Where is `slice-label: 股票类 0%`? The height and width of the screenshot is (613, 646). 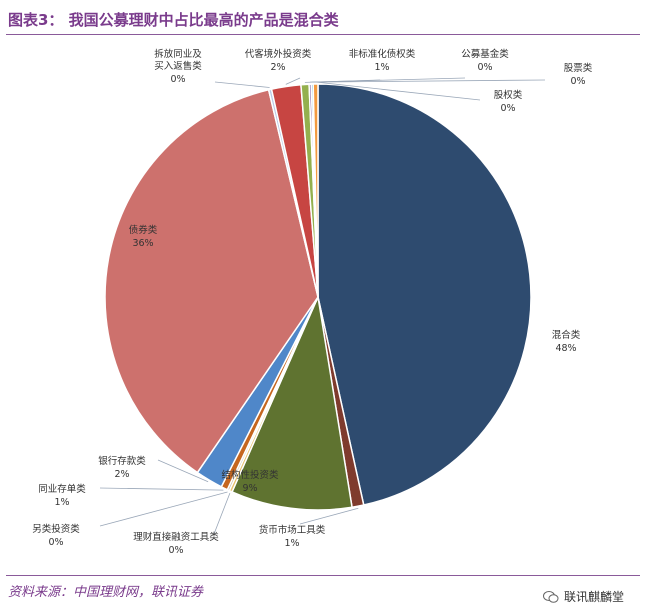
slice-label: 股票类 0% is located at coordinates (578, 74).